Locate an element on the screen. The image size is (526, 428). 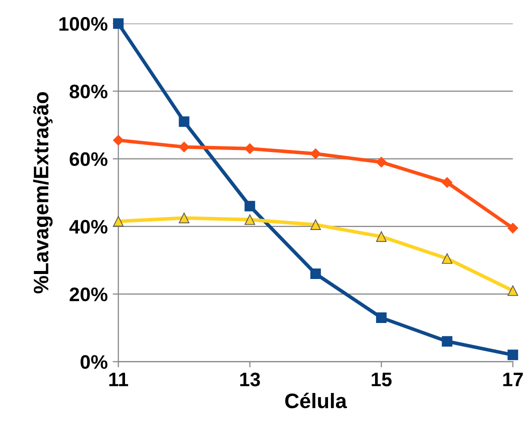
y-tick-label: 0% is located at coordinates (94, 362).